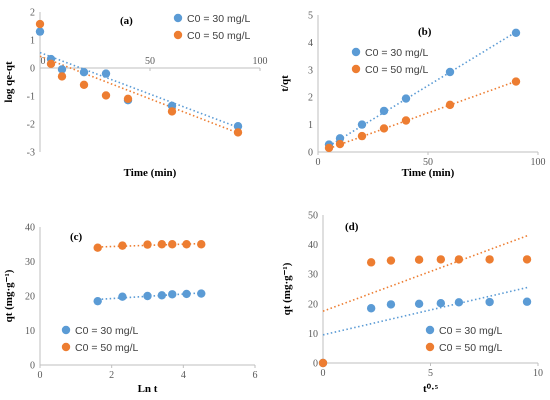 The image size is (550, 400). Describe the element at coordinates (255, 375) in the screenshot. I see `x-tick-label: 6` at that location.